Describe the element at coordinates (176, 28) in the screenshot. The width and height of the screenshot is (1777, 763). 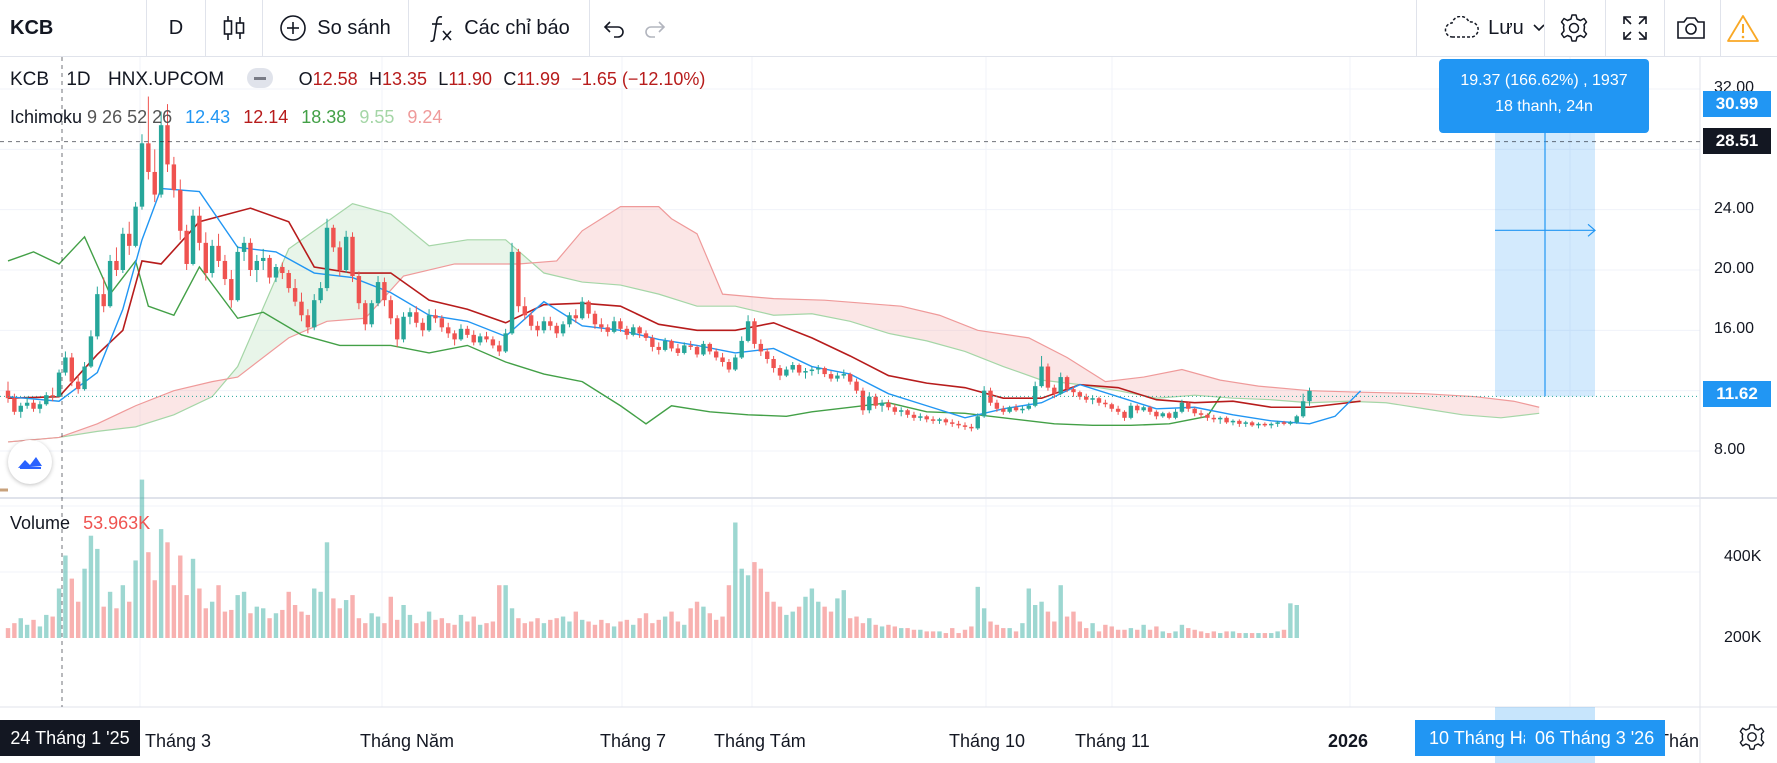
I see `interval-button: D` at that location.